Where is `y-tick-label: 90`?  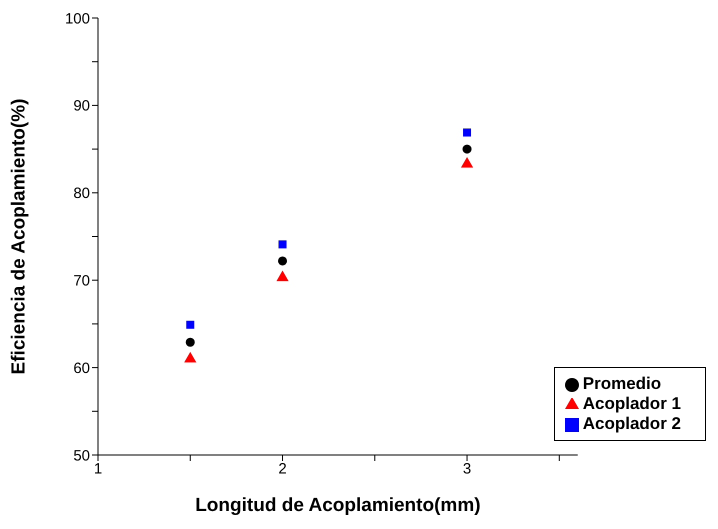
y-tick-label: 90 is located at coordinates (81, 106).